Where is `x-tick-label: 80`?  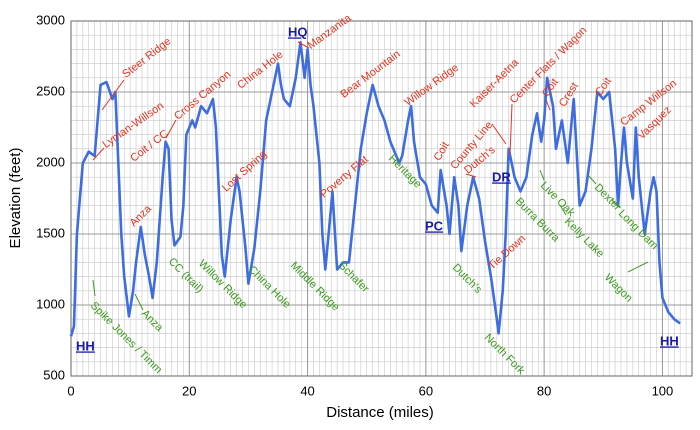
x-tick-label: 80 is located at coordinates (544, 390).